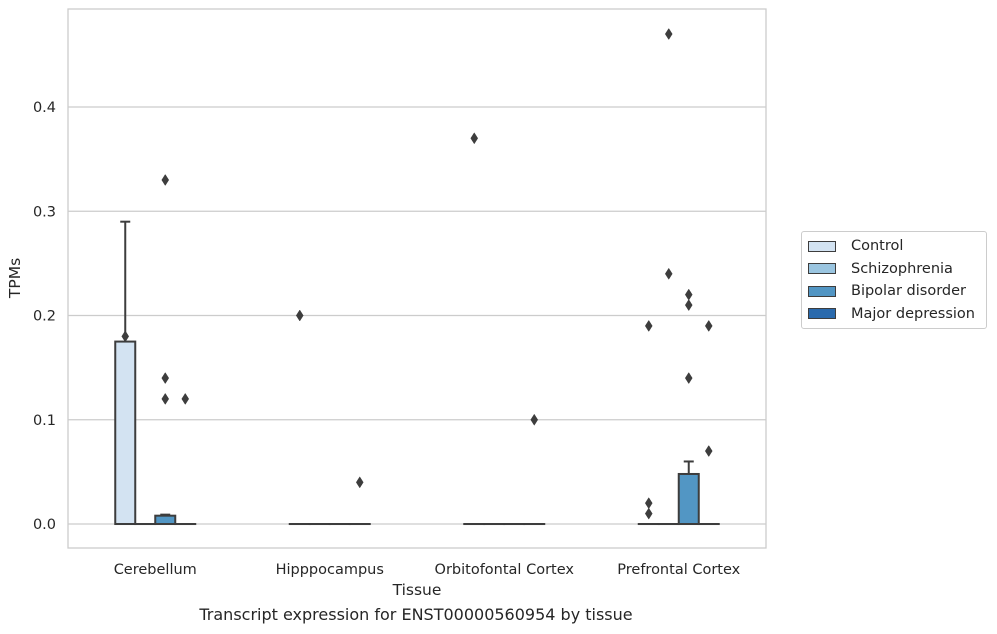  Describe the element at coordinates (877, 246) in the screenshot. I see `legend-label: Control` at that location.